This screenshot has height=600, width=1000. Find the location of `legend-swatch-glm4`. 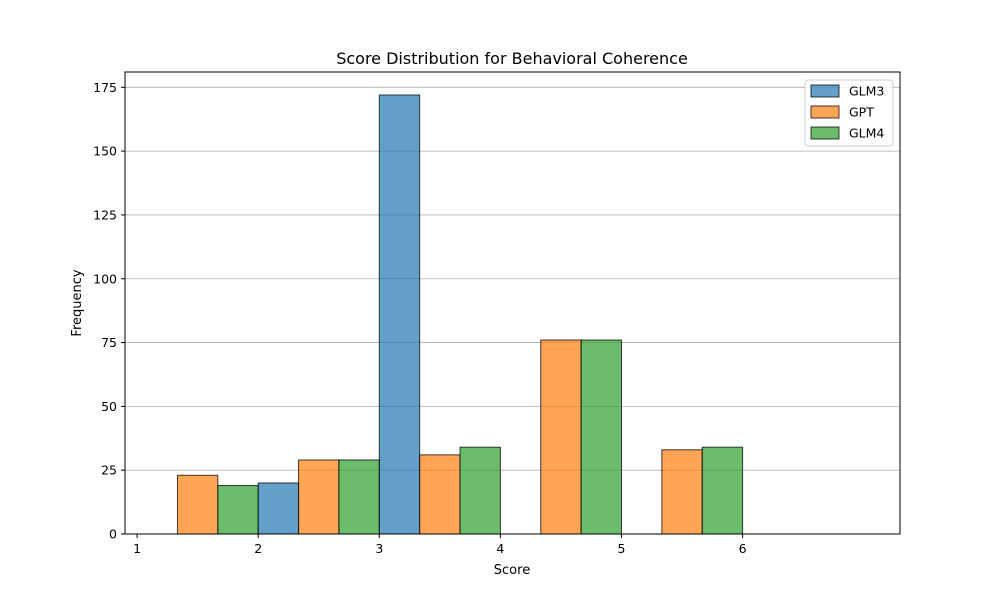

legend-swatch-glm4 is located at coordinates (825, 133).